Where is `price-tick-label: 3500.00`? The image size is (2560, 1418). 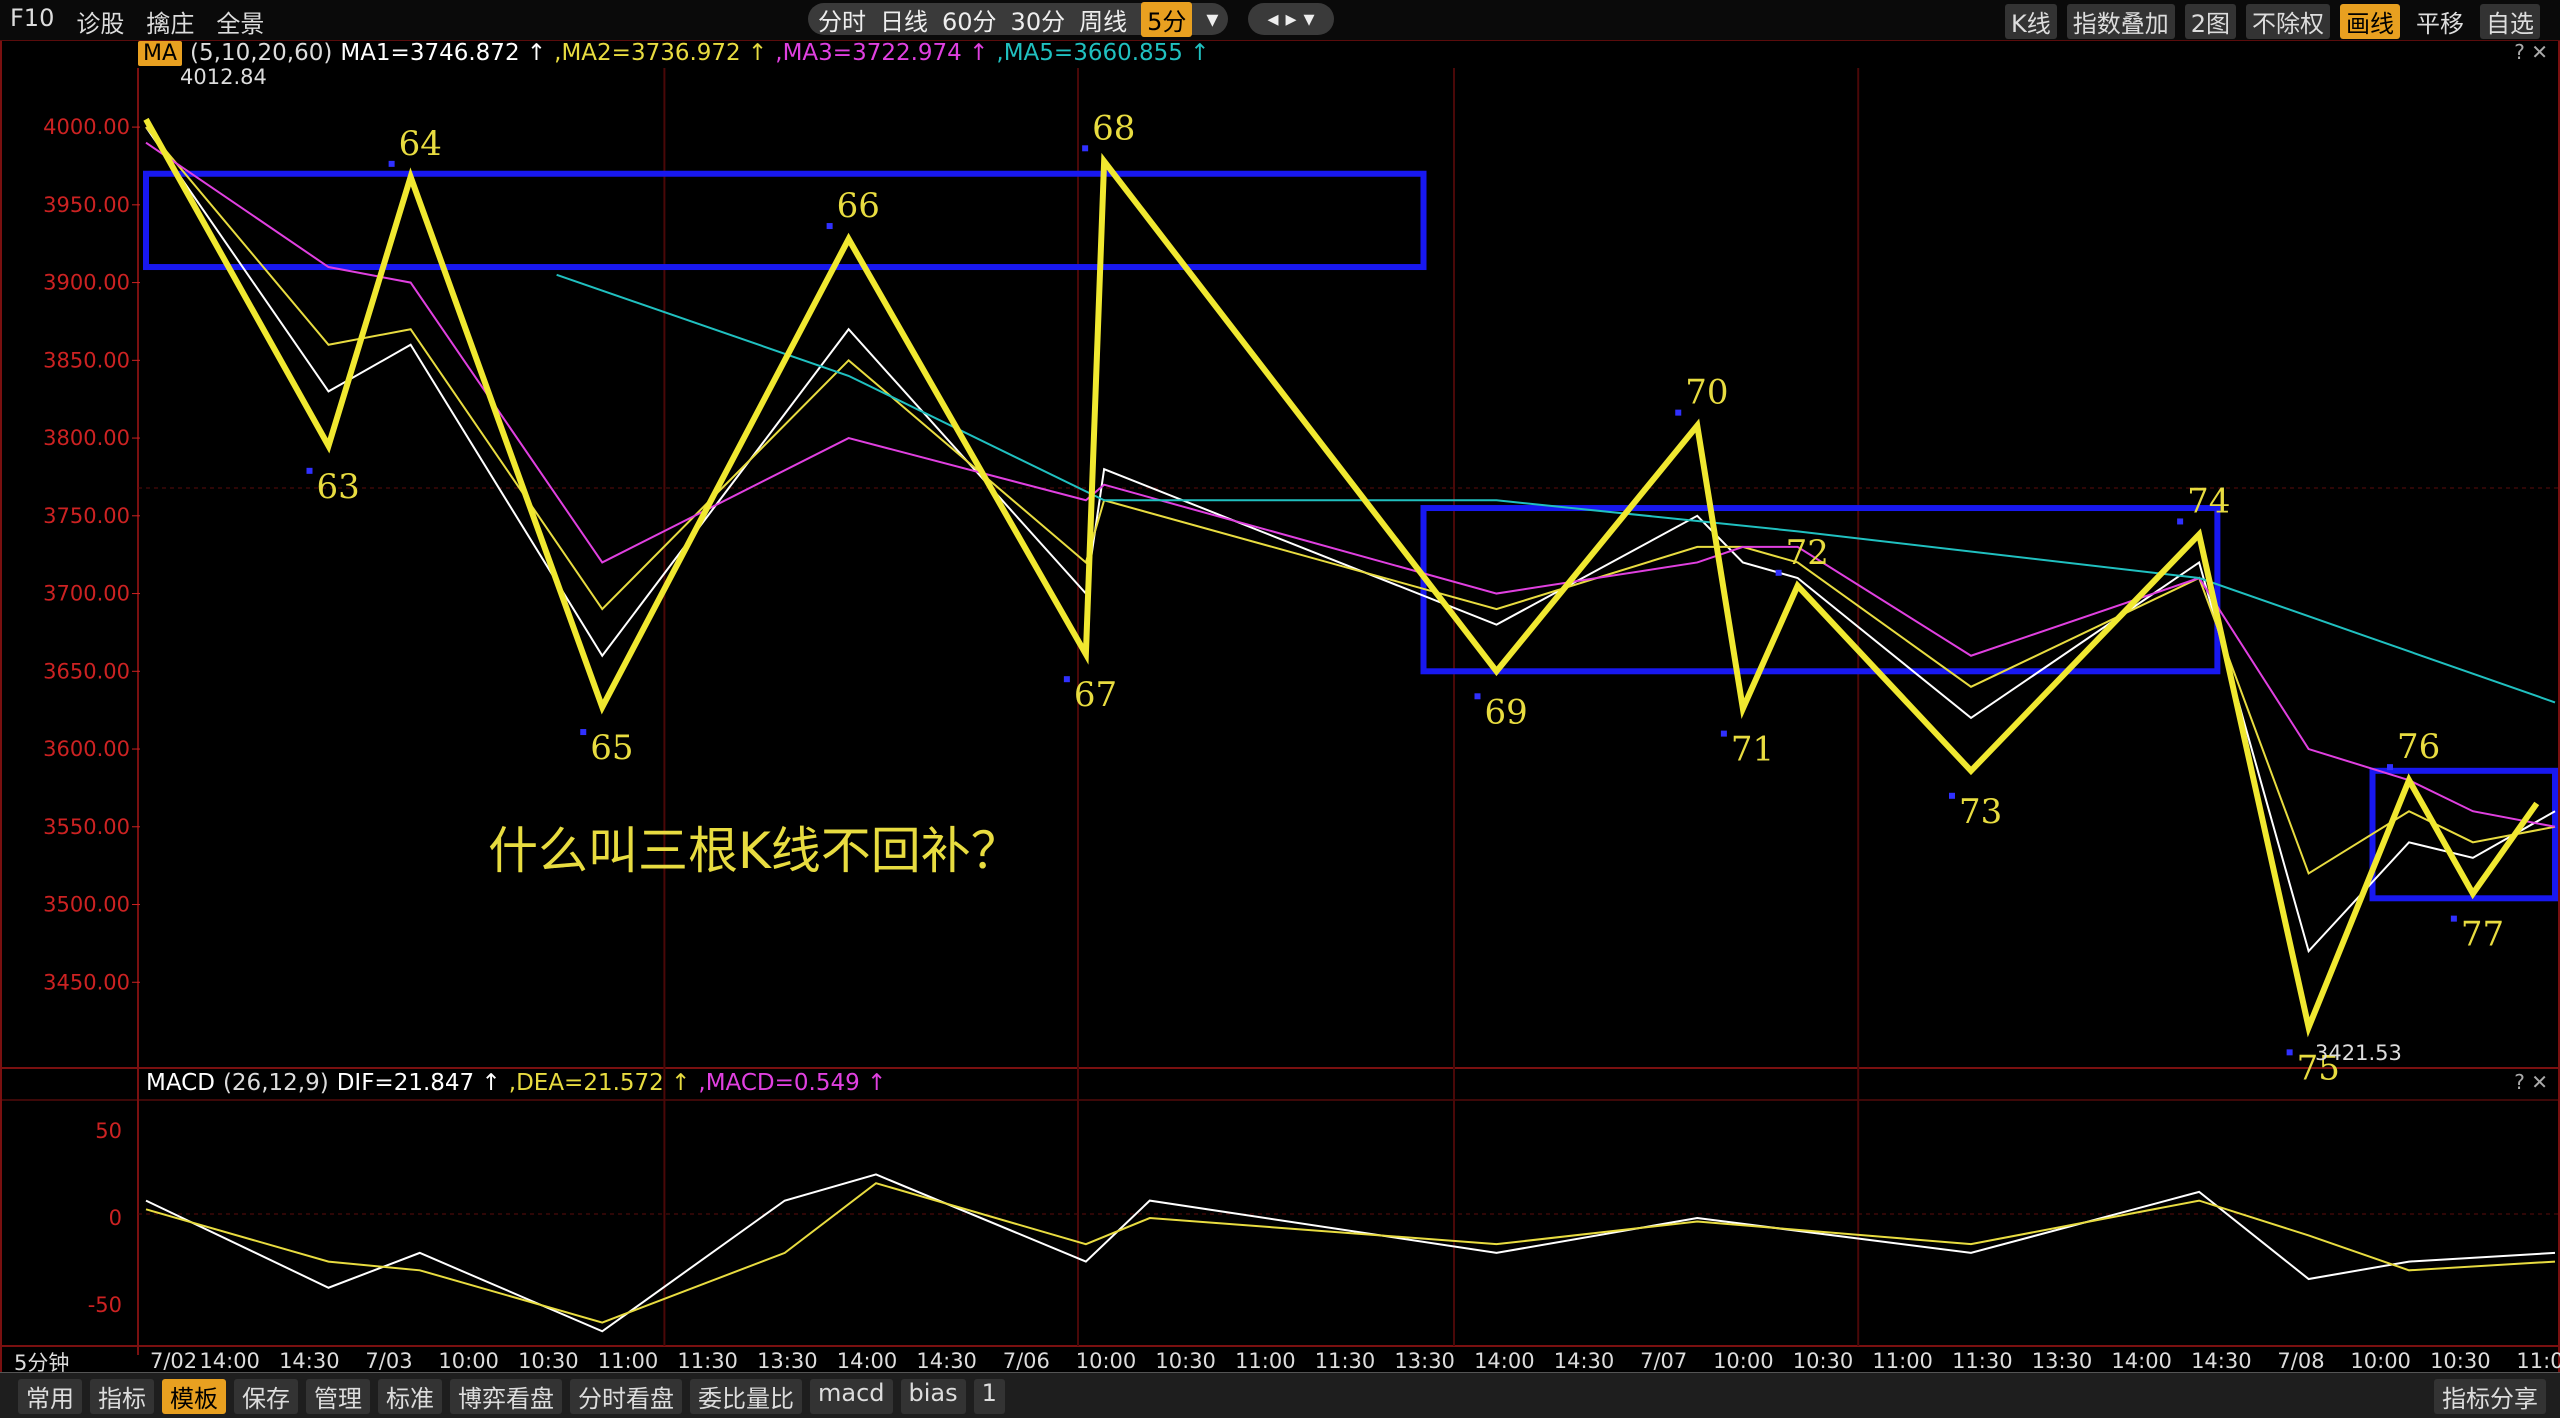
price-tick-label: 3500.00 is located at coordinates (86, 905).